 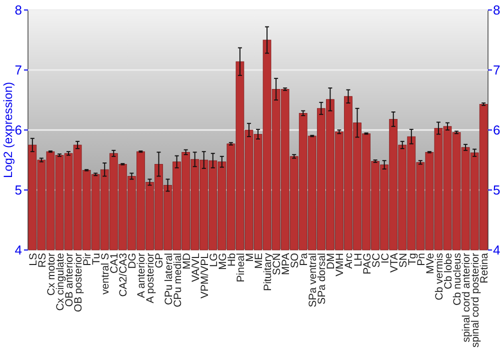 What do you see at coordinates (18, 70) in the screenshot?
I see `y-tick-label: 7` at bounding box center [18, 70].